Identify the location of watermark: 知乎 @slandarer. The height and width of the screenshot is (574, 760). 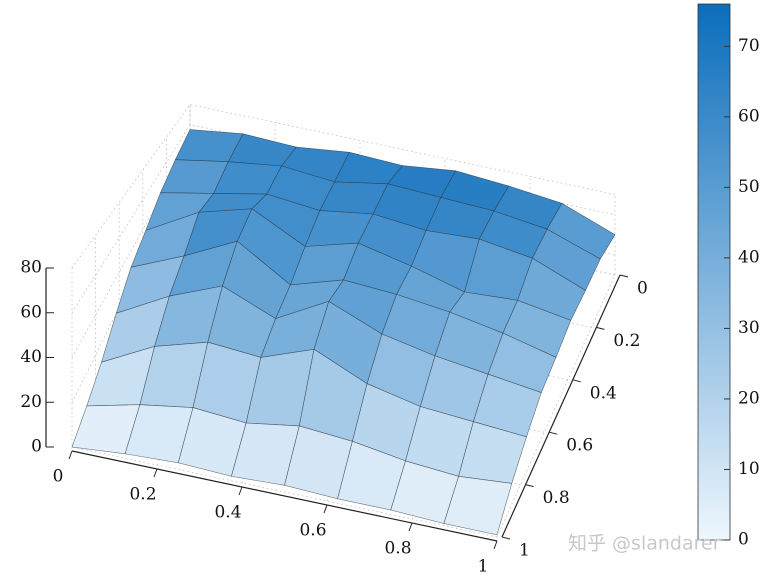
(644, 544).